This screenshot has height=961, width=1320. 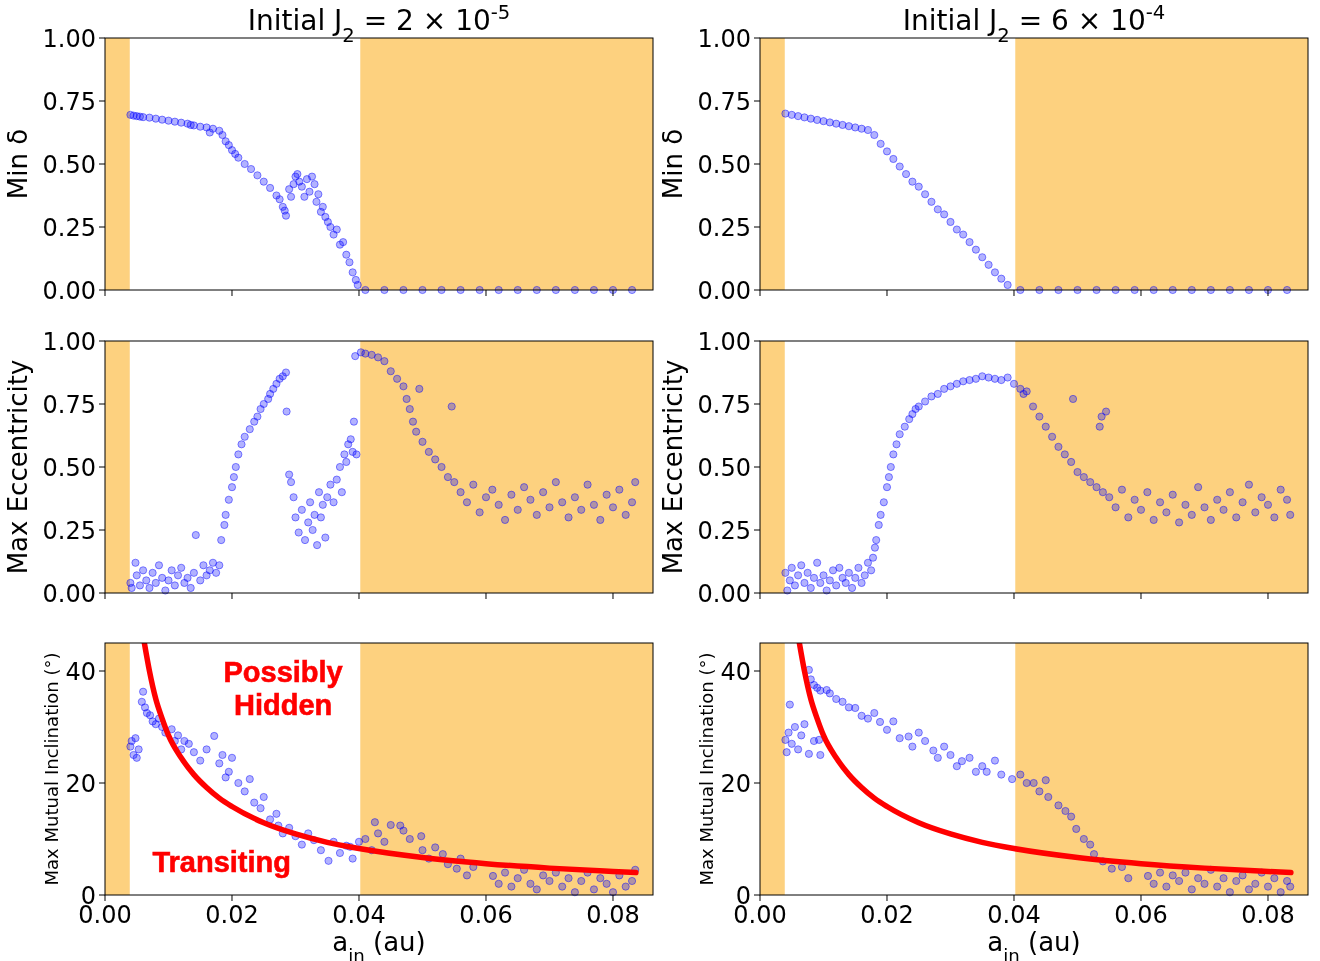 What do you see at coordinates (283, 689) in the screenshot?
I see `annotation: Possibly Hidden` at bounding box center [283, 689].